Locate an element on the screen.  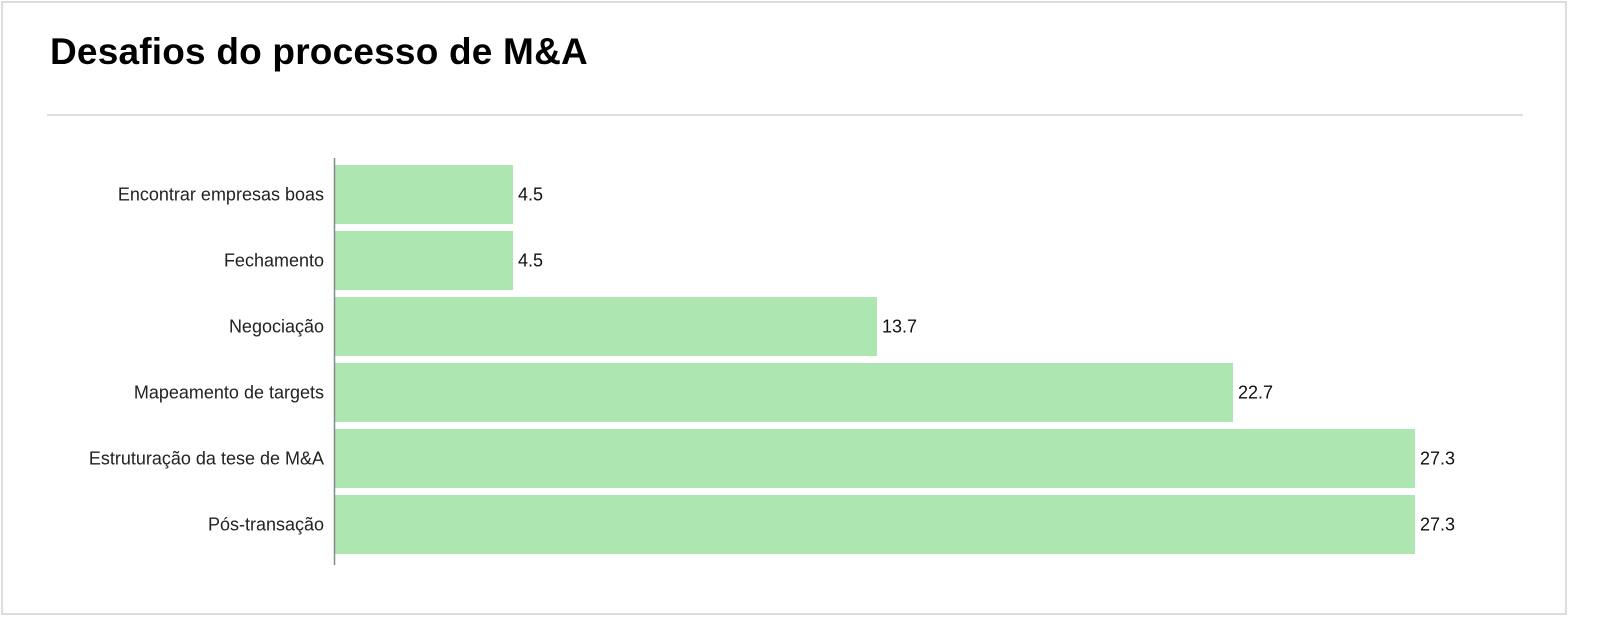
category-label: Encontrar empresas boas is located at coordinates (221, 195).